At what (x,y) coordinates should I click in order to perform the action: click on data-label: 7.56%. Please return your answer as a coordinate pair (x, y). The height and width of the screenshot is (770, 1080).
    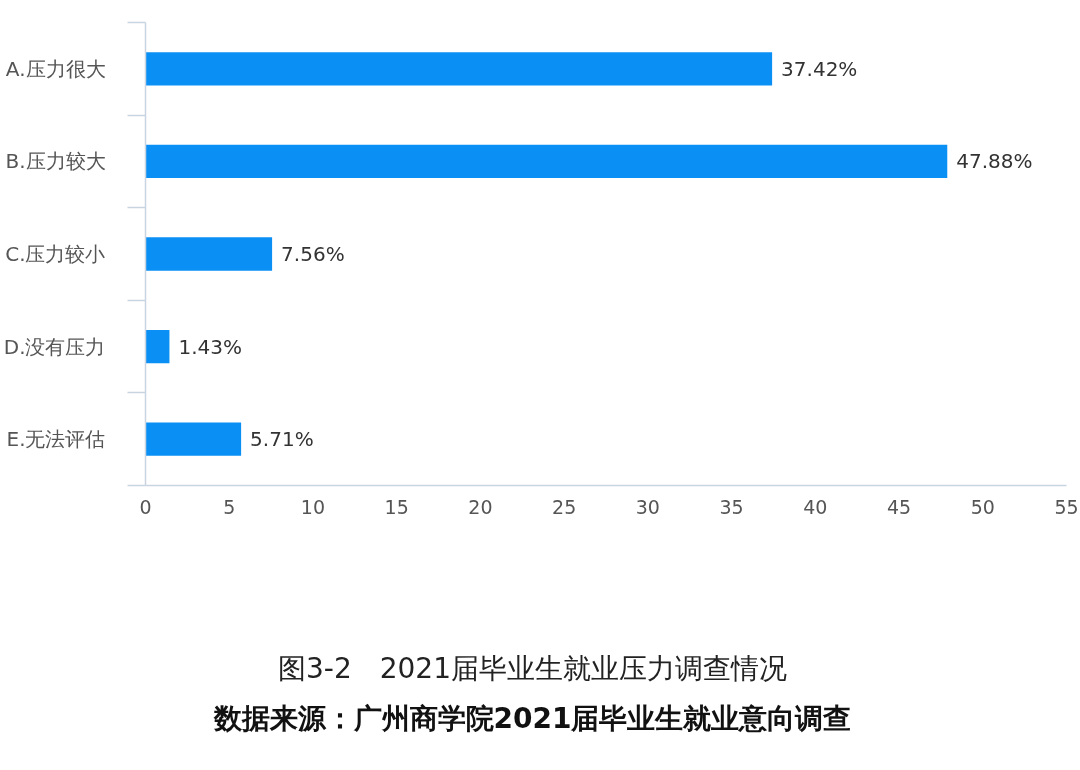
    Looking at the image, I should click on (313, 254).